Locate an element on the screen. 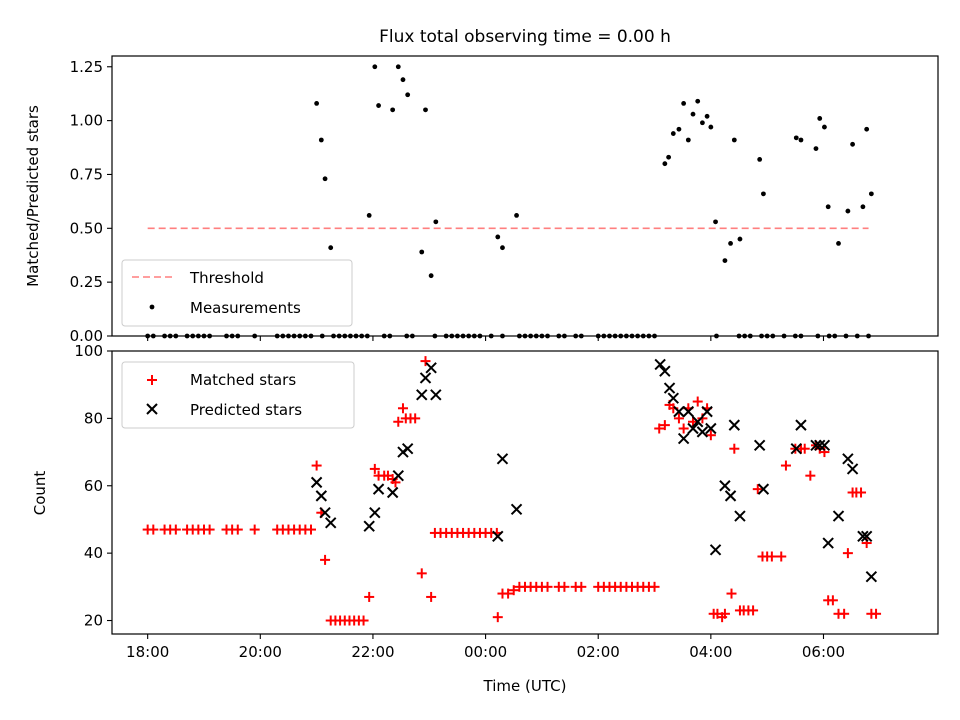 The width and height of the screenshot is (960, 720). legend-predicted-swatch is located at coordinates (152, 409).